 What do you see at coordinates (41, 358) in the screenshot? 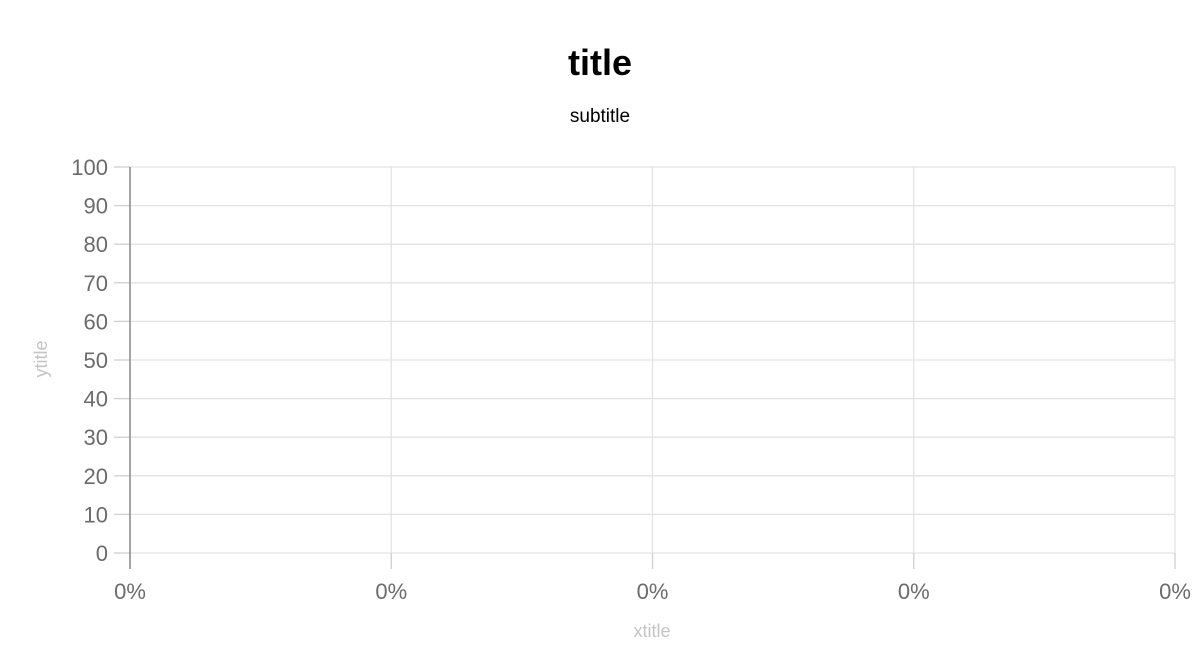
I see `y-axis-title: ytitle` at bounding box center [41, 358].